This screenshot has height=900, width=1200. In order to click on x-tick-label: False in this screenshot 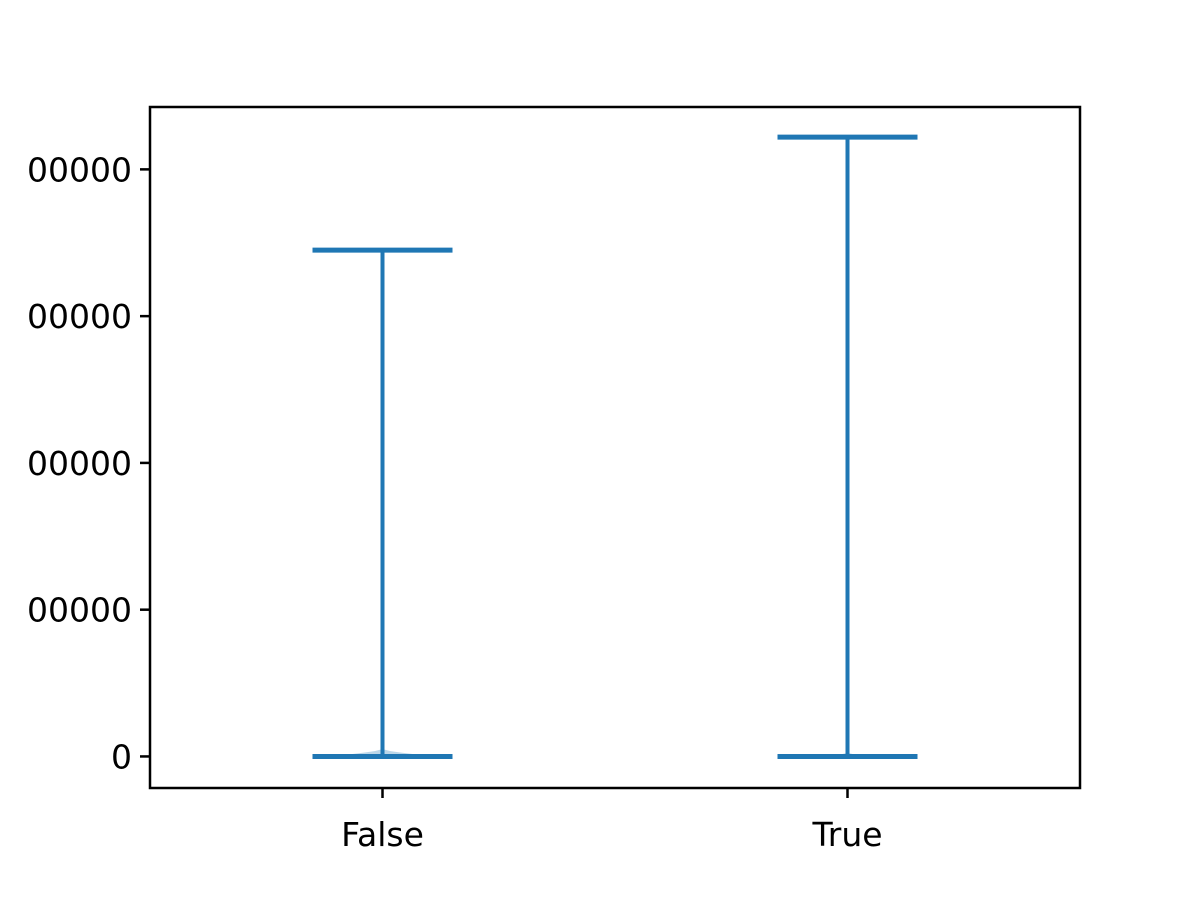, I will do `click(382, 834)`.